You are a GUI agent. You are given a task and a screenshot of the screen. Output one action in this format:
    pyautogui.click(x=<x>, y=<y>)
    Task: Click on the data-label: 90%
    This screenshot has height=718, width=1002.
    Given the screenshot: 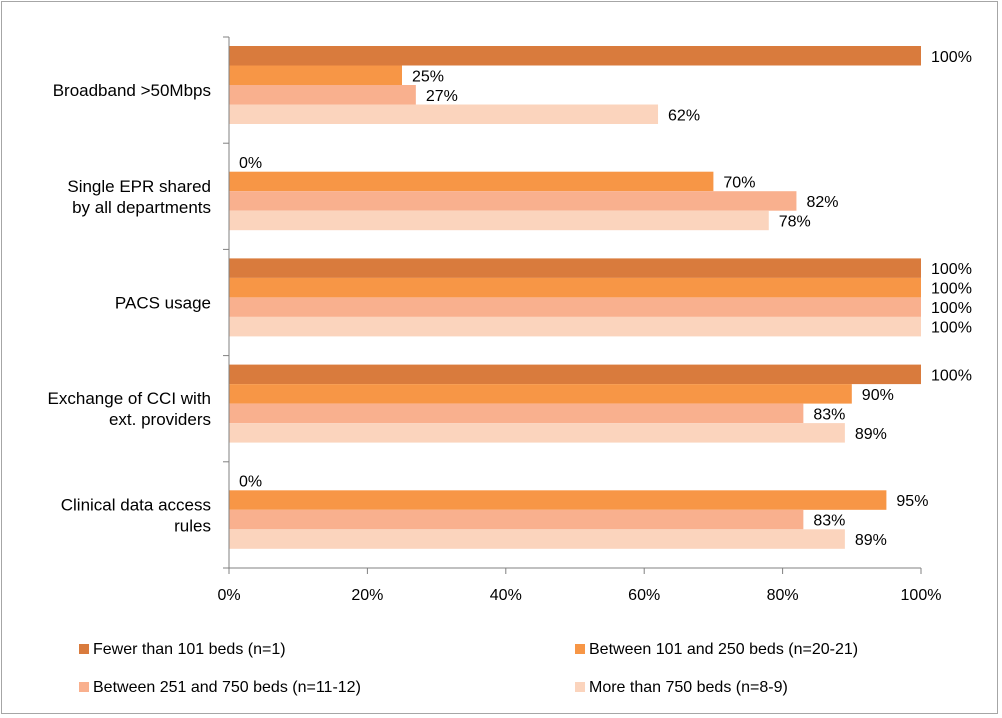 What is the action you would take?
    pyautogui.click(x=878, y=395)
    